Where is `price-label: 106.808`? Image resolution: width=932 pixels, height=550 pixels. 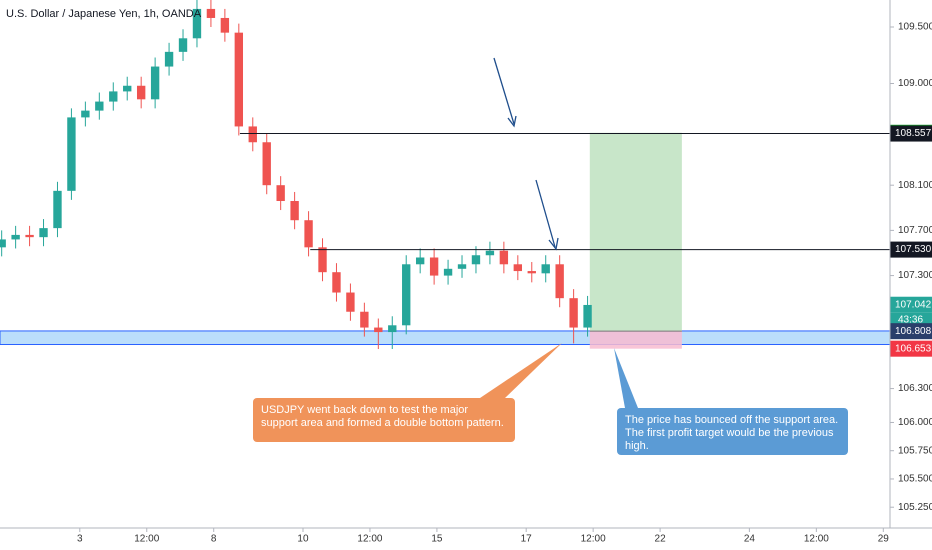 price-label: 106.808 is located at coordinates (913, 331).